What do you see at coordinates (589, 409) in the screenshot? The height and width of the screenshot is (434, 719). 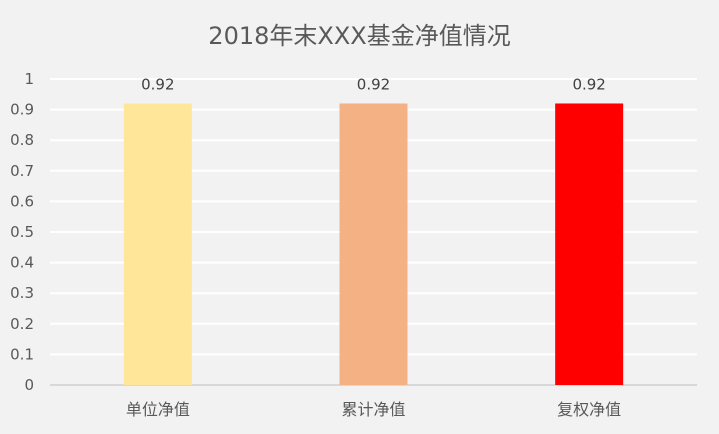 I see `x-tick-label: 复权净值` at bounding box center [589, 409].